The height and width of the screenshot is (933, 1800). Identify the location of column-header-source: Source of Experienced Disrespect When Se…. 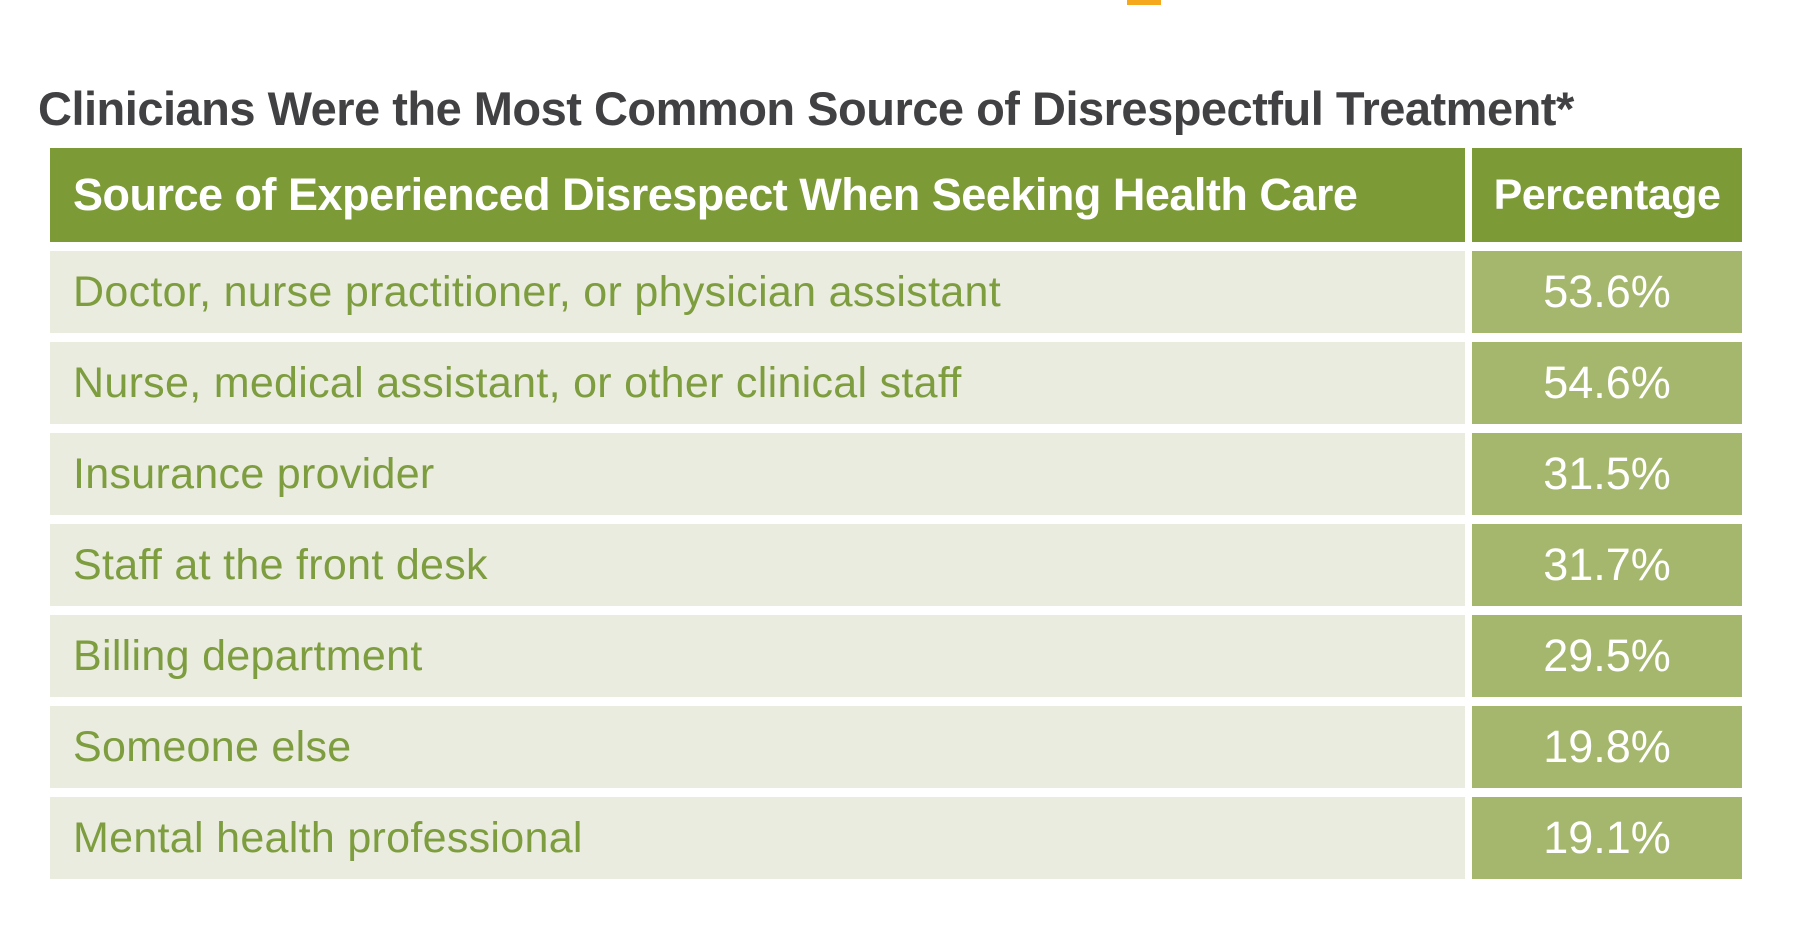
(757, 195).